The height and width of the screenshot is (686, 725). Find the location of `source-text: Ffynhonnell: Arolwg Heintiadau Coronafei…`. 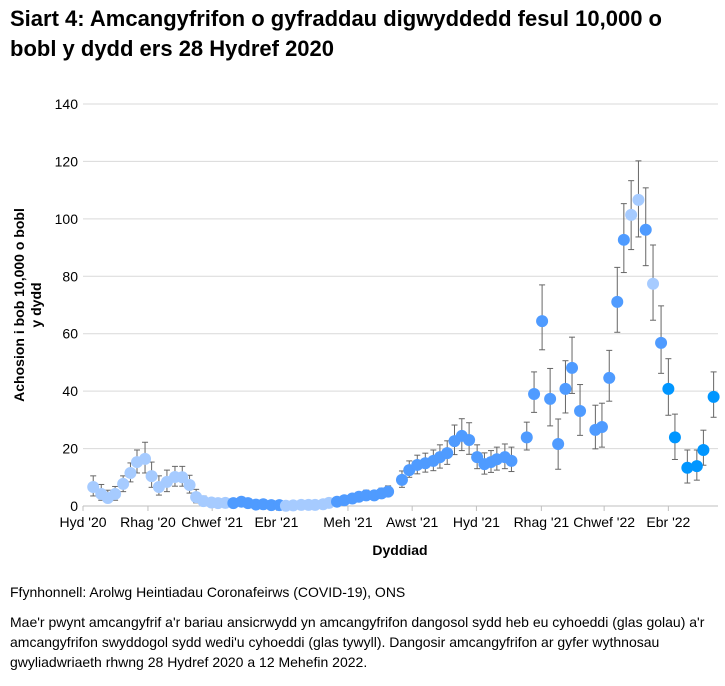

source-text: Ffynhonnell: Arolwg Heintiadau Coronafei… is located at coordinates (208, 592).